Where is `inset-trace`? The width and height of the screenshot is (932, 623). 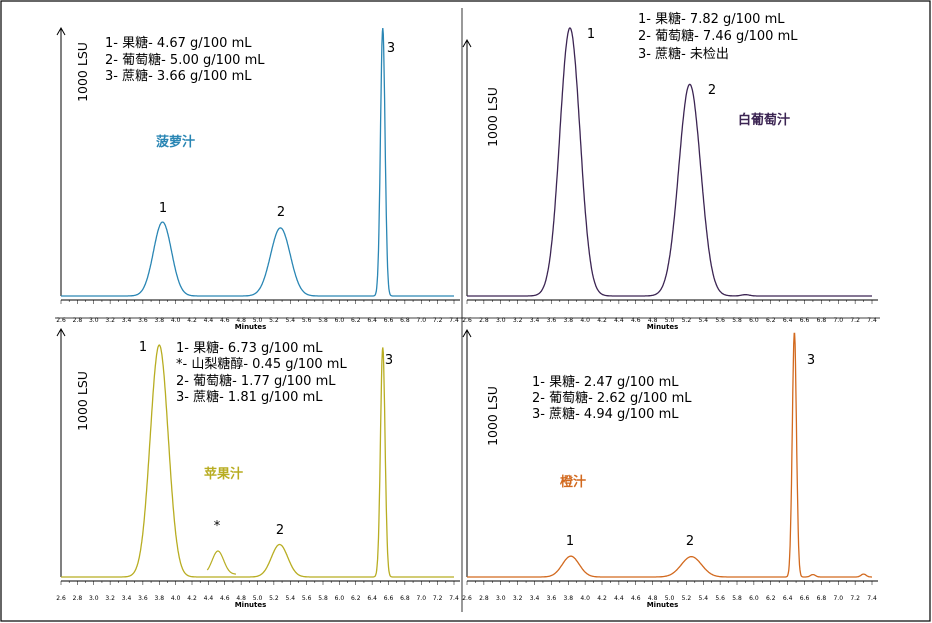 inset-trace is located at coordinates (221, 562).